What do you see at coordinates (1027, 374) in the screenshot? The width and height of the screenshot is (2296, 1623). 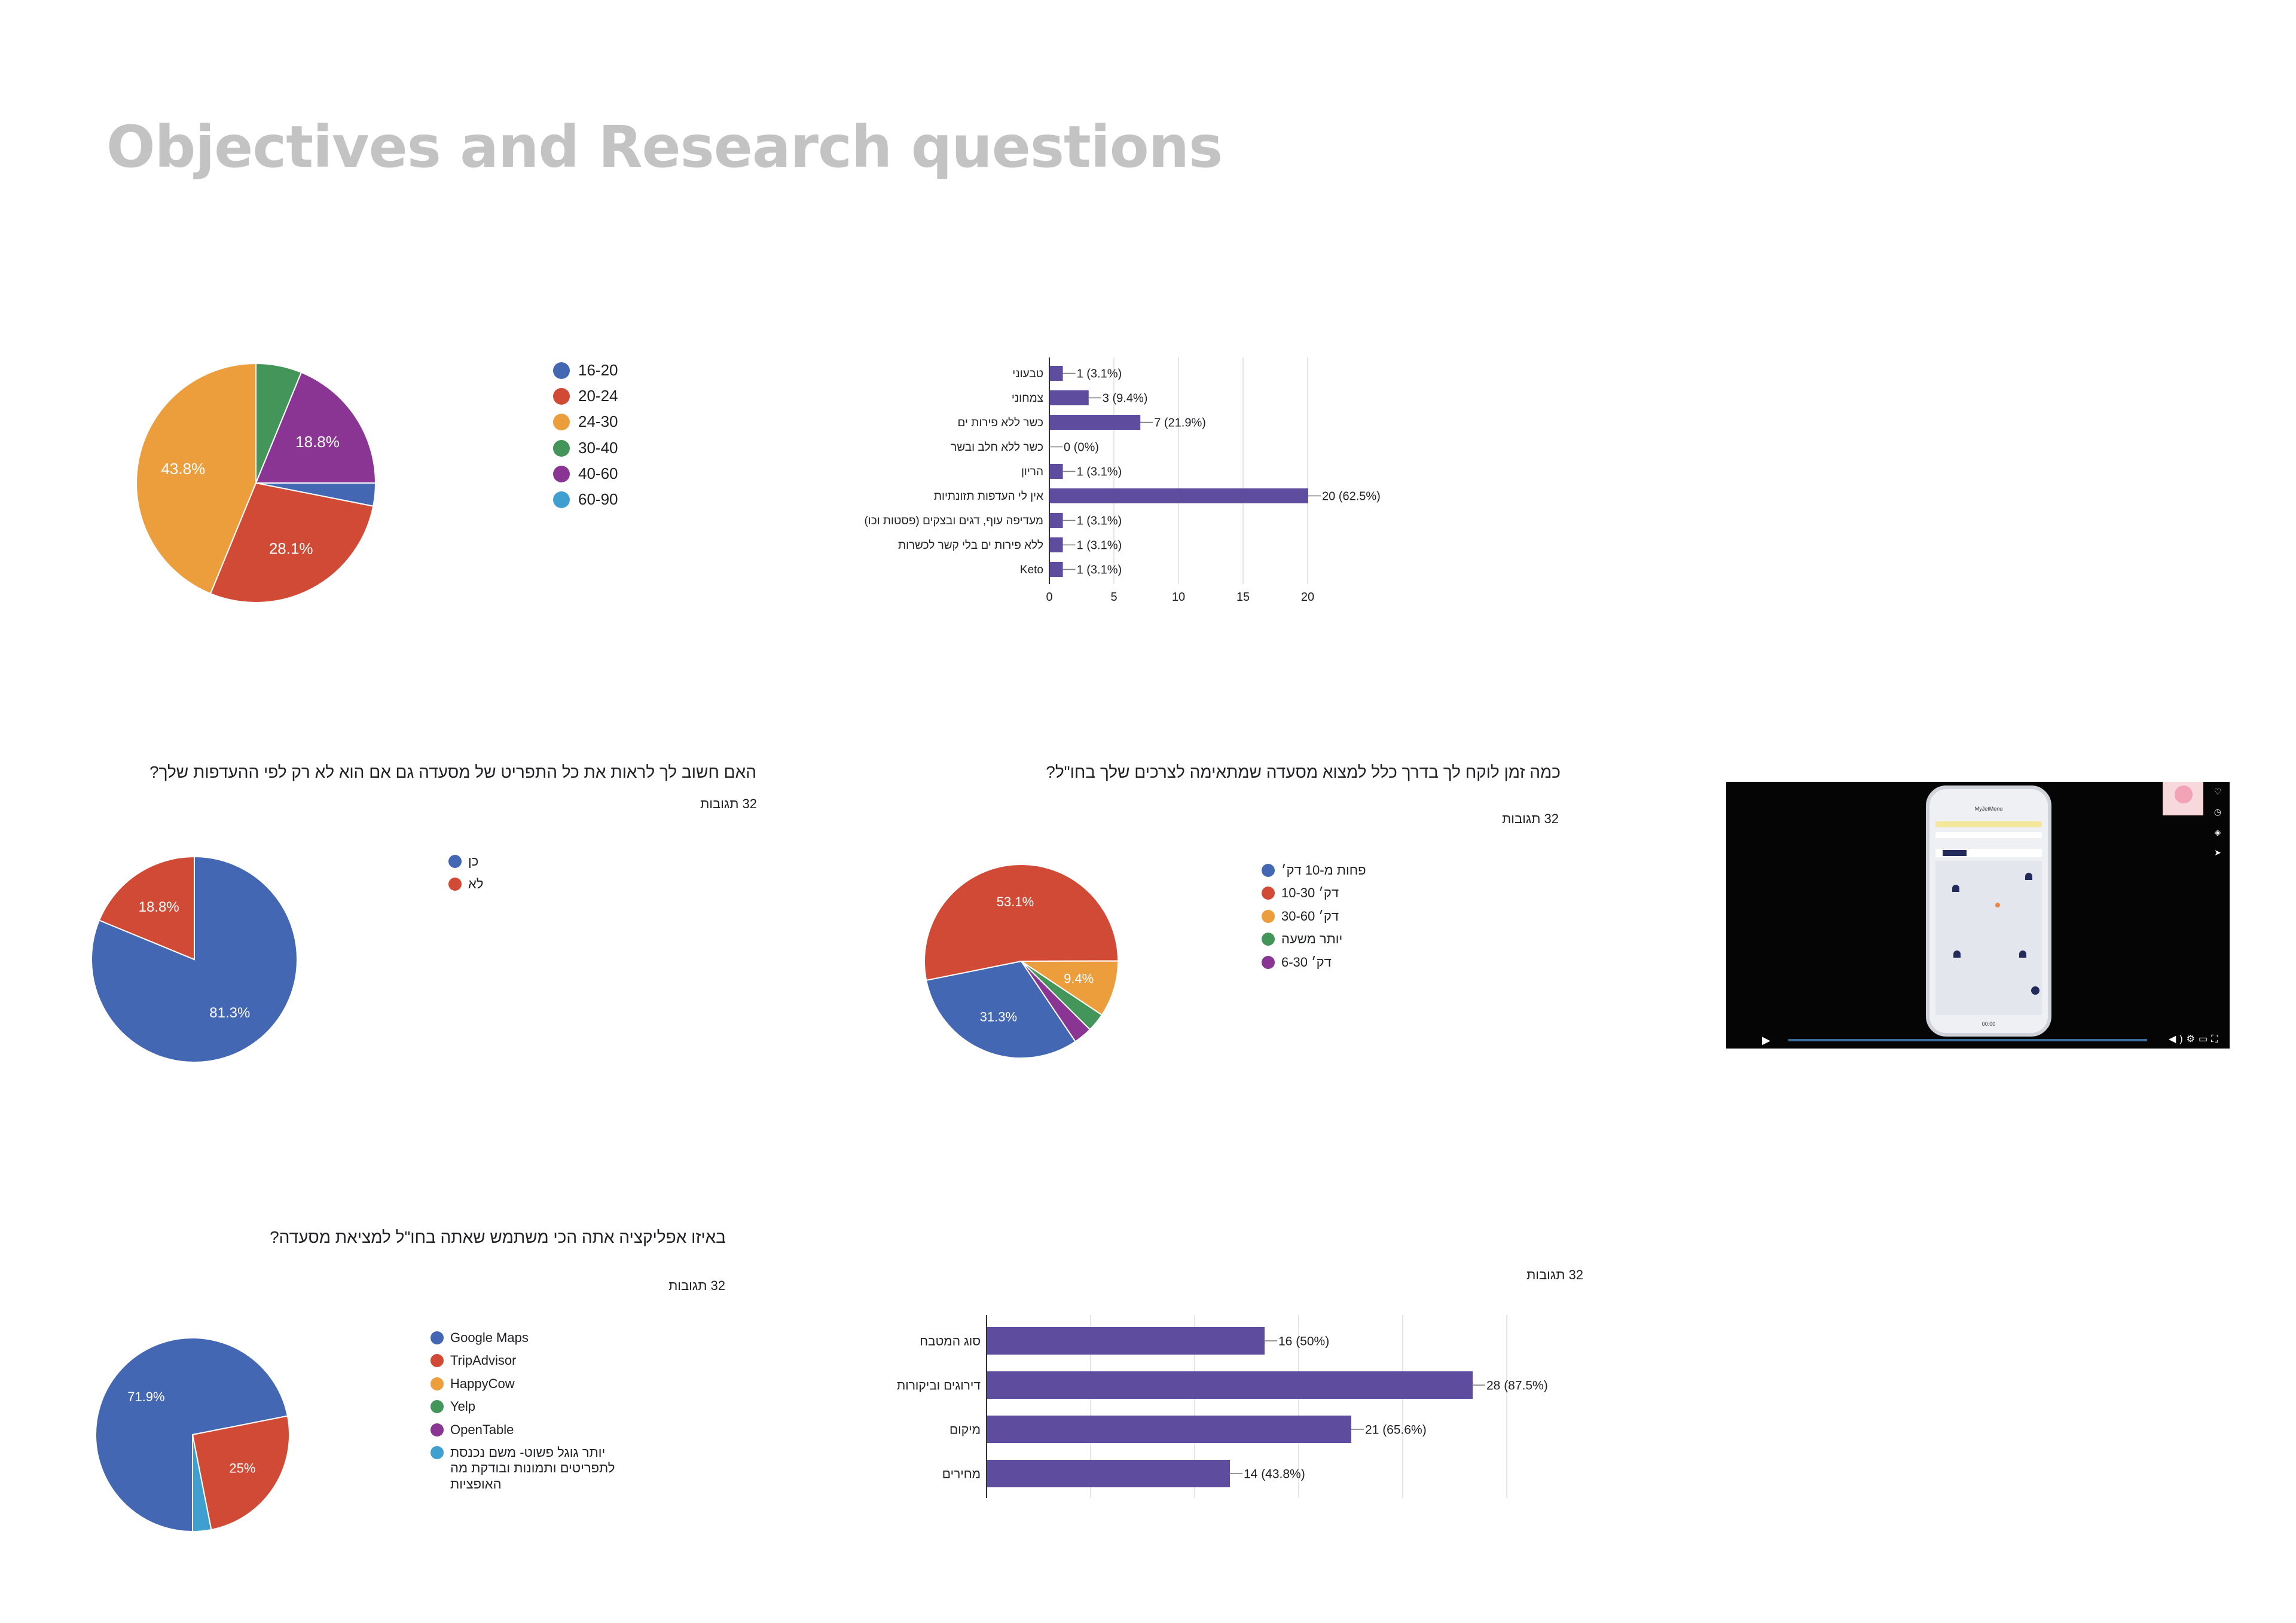 I see `diet-category-label: טבעוני` at bounding box center [1027, 374].